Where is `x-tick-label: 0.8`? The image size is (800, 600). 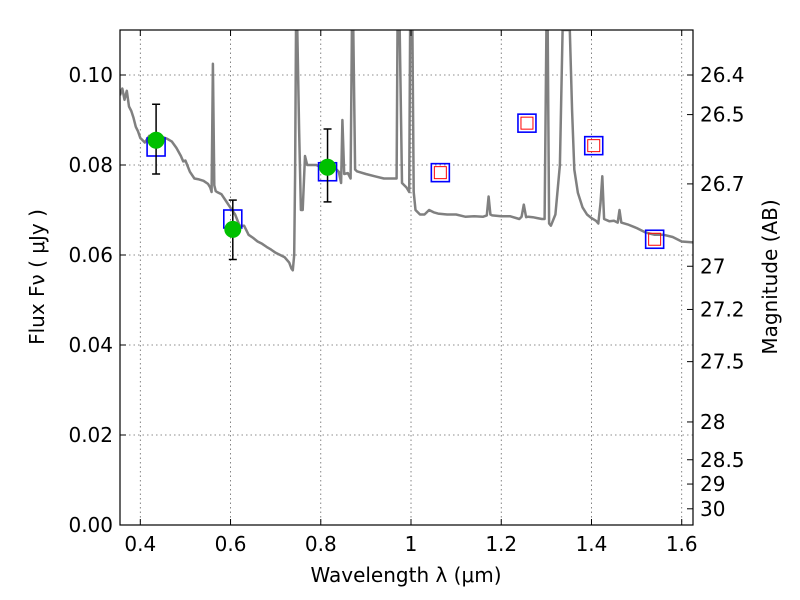 x-tick-label: 0.8 is located at coordinates (321, 544).